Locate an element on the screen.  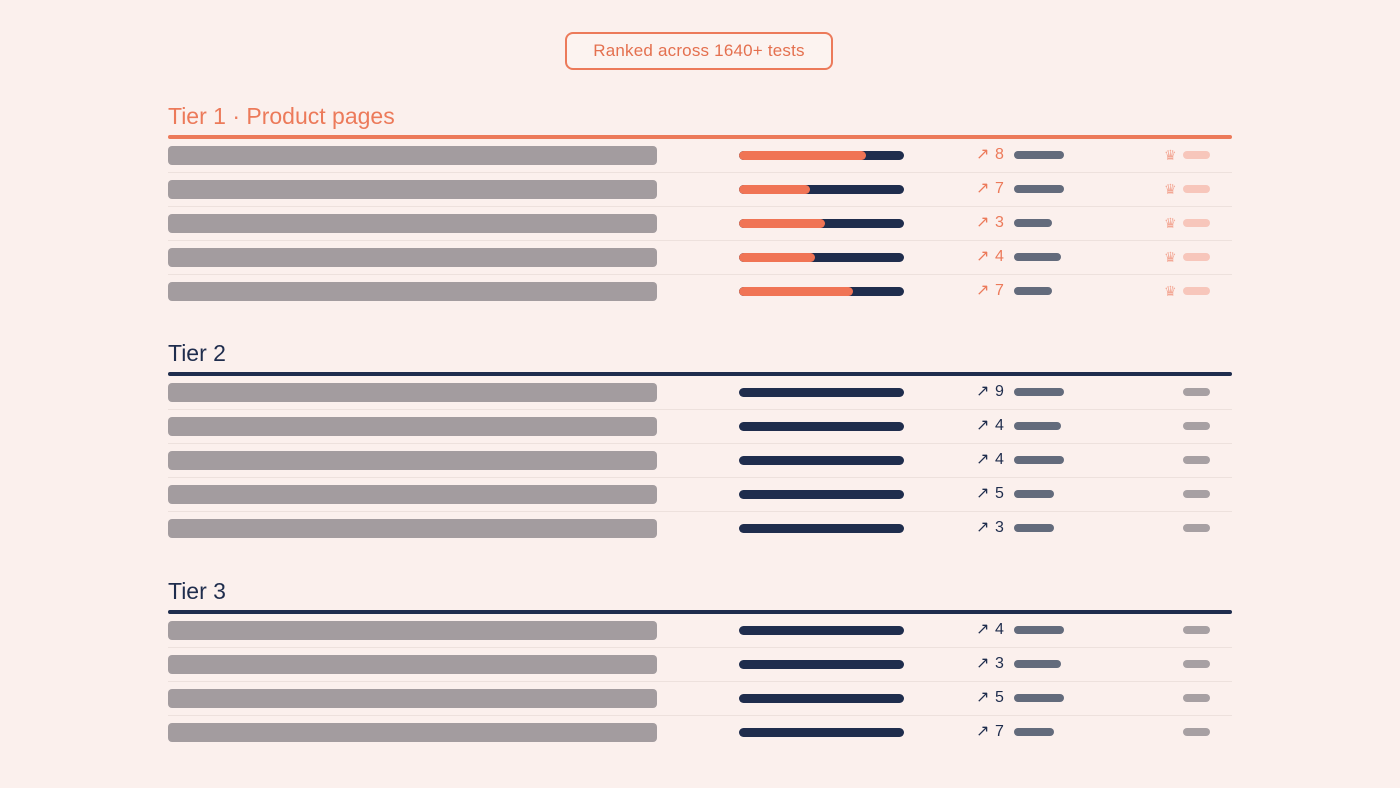
trend-value: 7 is located at coordinates (999, 188).